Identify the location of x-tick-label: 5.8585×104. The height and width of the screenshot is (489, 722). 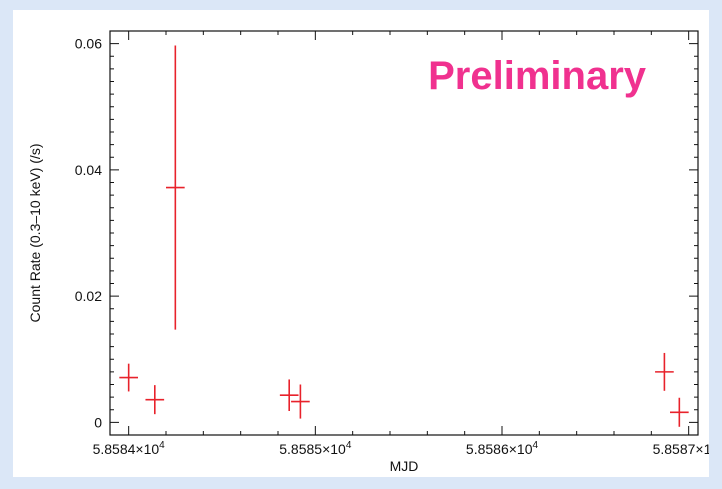
(315, 448).